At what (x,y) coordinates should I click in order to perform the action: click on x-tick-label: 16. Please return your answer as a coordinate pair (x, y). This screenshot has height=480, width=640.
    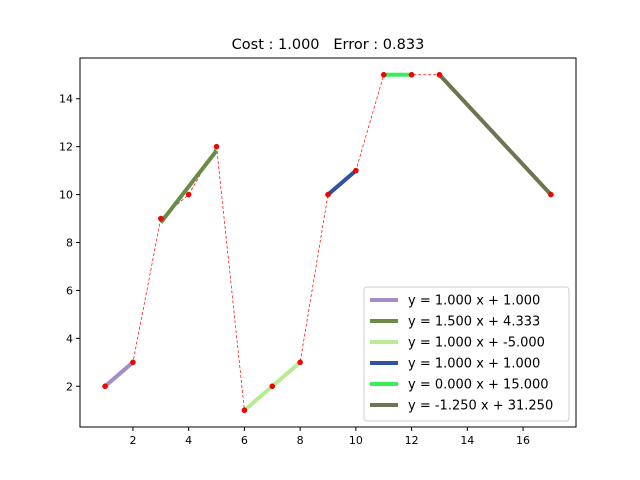
    Looking at the image, I should click on (523, 440).